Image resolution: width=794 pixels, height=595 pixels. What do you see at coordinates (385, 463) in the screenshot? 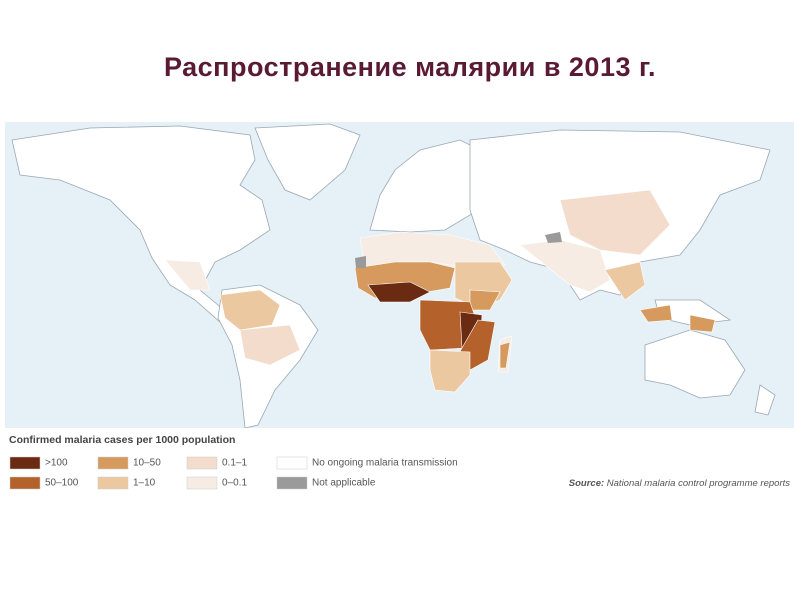
I see `legend-label: No ongoing malaria transmission` at bounding box center [385, 463].